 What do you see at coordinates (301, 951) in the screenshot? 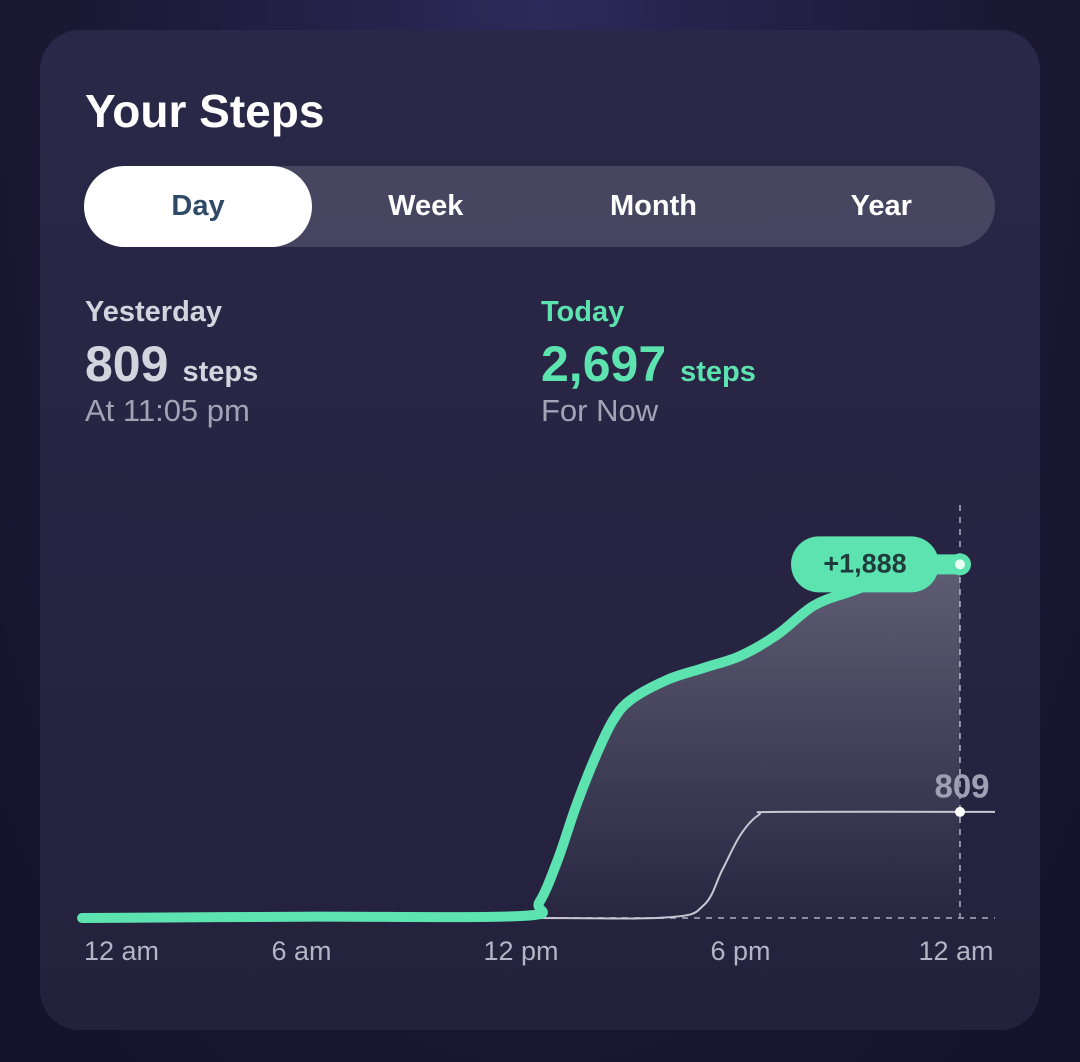
I see `x-tick-label: 6 am` at bounding box center [301, 951].